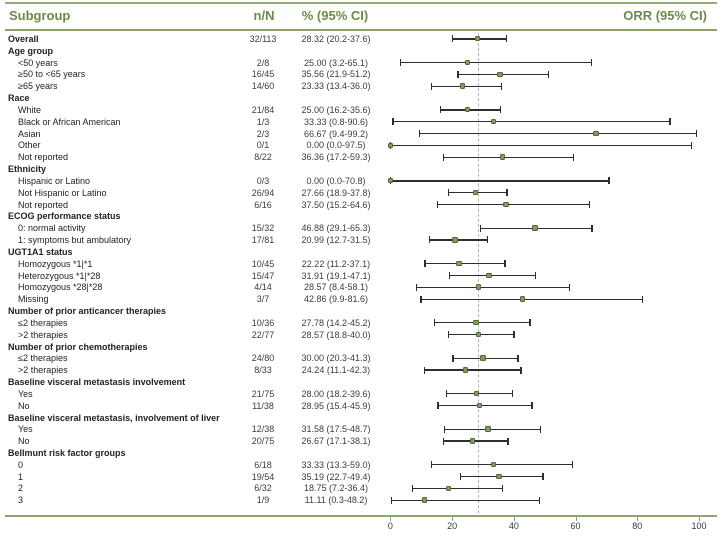  What do you see at coordinates (361, 252) in the screenshot?
I see `group-header-row: UGT1A1 status` at bounding box center [361, 252].